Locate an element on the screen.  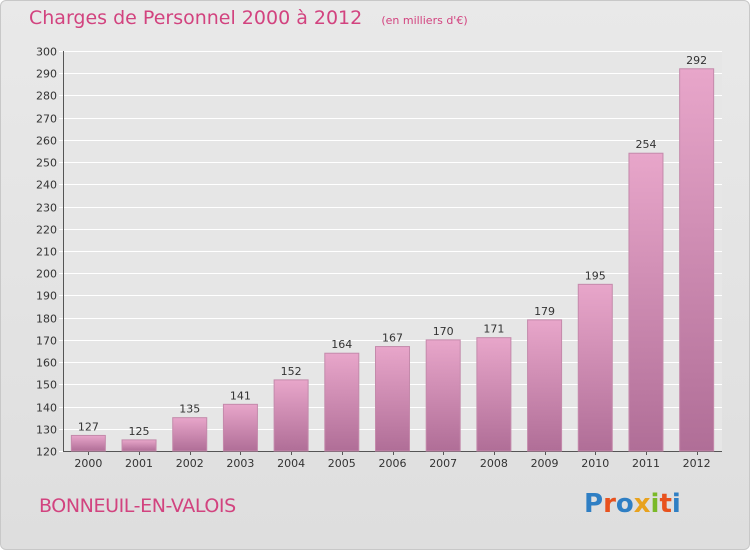
value-label: 254 is located at coordinates (645, 144).